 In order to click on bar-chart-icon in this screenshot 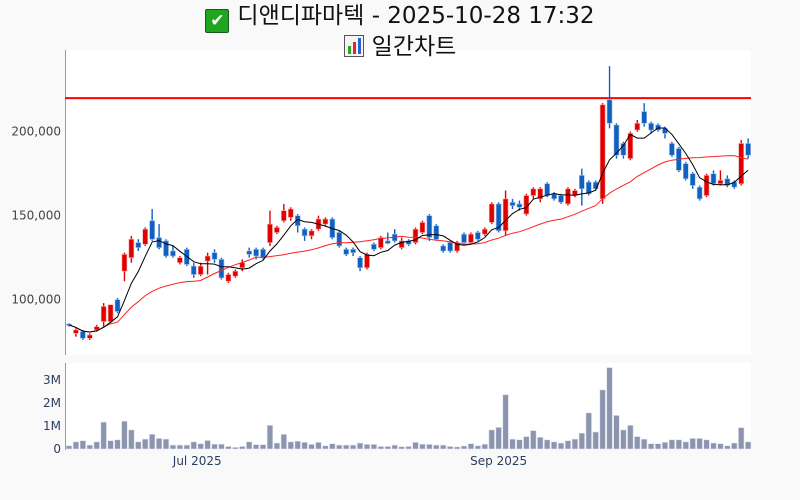, I will do `click(353, 46)`.